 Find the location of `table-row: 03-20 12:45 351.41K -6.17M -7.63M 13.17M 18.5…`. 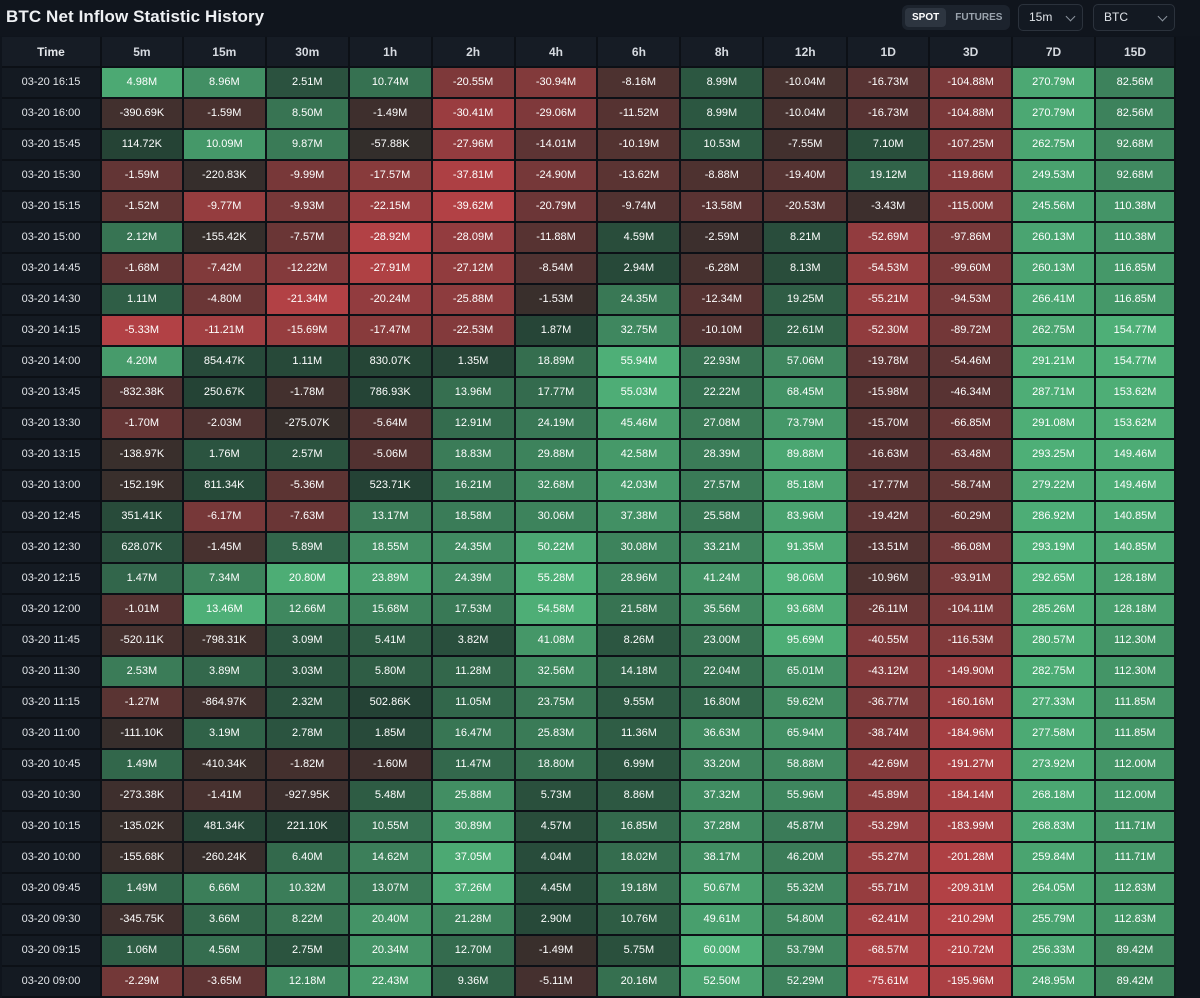

table-row: 03-20 12:45 351.41K -6.17M -7.63M 13.17M 18.5… is located at coordinates (589, 517).